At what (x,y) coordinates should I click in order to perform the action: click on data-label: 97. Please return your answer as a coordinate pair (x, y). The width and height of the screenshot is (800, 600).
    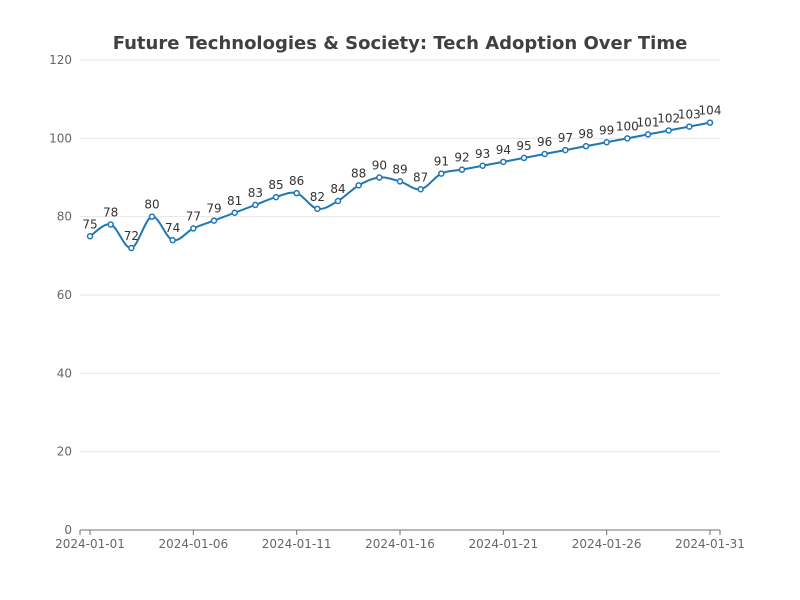
    Looking at the image, I should click on (565, 138).